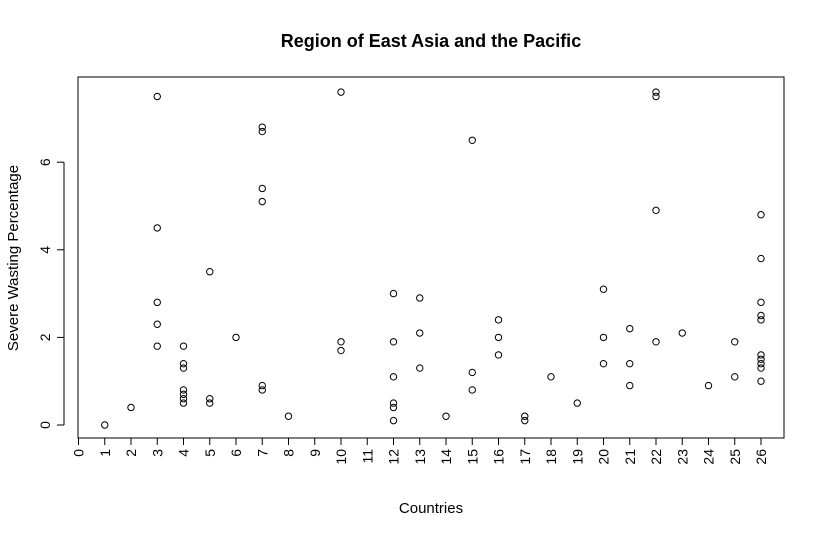 The width and height of the screenshot is (825, 537). Describe the element at coordinates (525, 457) in the screenshot. I see `x-tick-label: 17` at that location.